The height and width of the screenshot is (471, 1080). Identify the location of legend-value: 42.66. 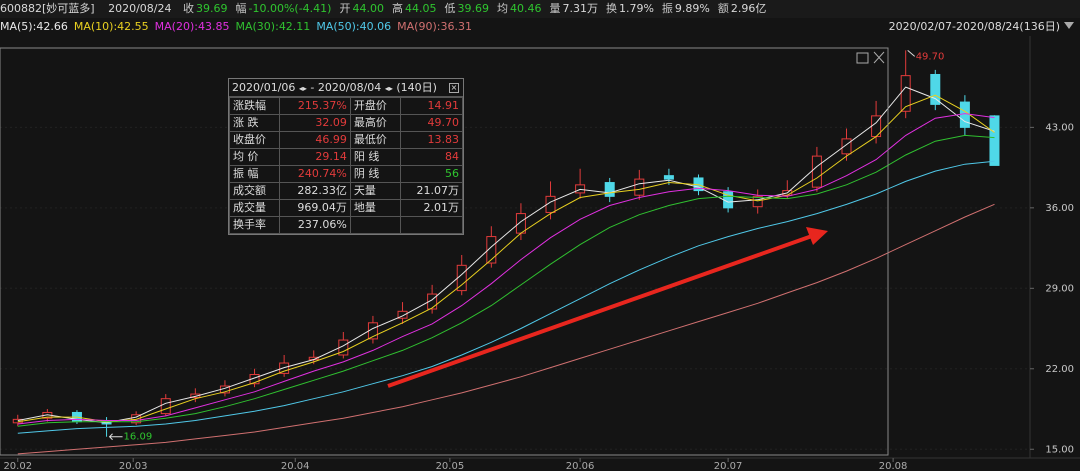
(52, 26).